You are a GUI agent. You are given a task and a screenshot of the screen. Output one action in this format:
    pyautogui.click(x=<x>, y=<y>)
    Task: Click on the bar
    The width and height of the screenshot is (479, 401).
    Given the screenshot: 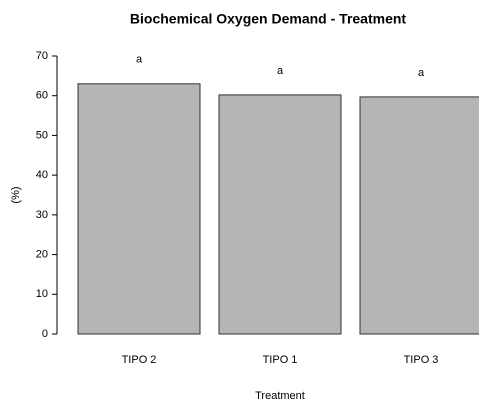 What is the action you would take?
    pyautogui.click(x=419, y=215)
    